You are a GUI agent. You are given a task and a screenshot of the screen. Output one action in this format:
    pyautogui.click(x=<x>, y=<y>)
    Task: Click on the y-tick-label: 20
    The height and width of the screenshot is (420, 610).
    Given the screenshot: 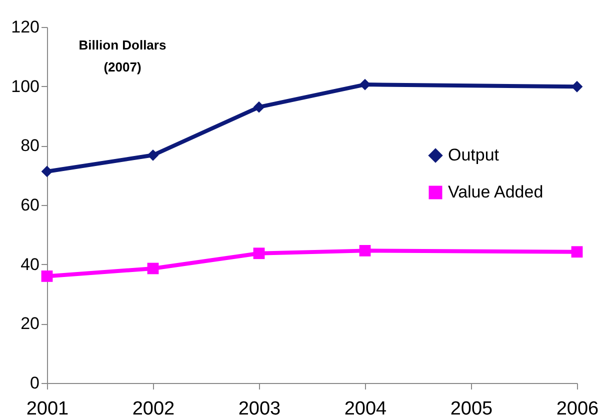 What is the action you would take?
    pyautogui.click(x=30, y=324)
    